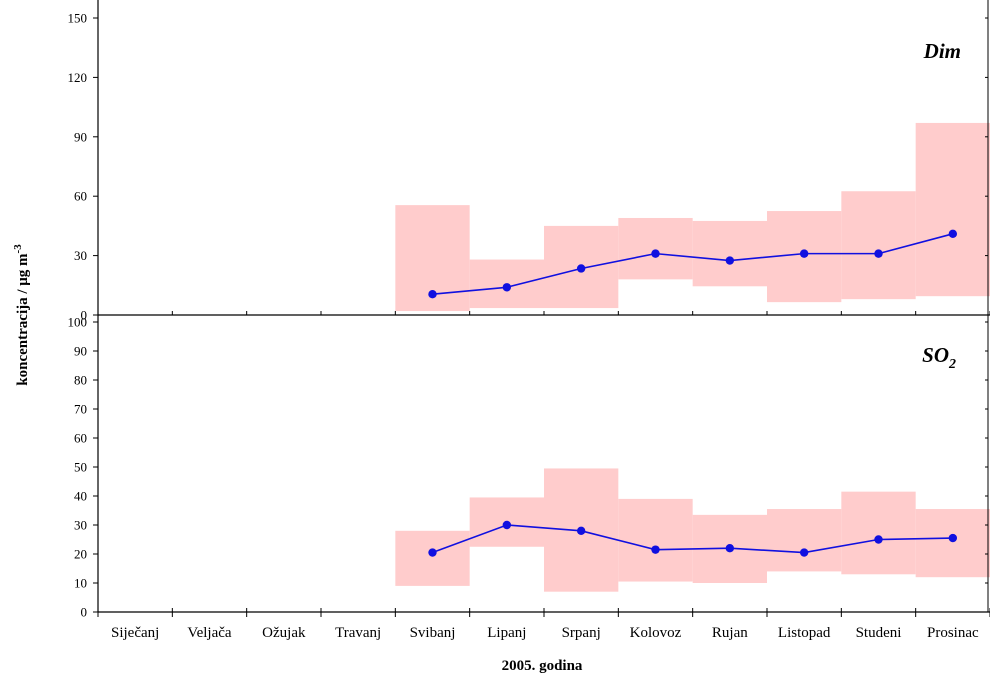 The image size is (990, 677). What do you see at coordinates (80, 255) in the screenshot?
I see `dim-y-tick-label: 30` at bounding box center [80, 255].